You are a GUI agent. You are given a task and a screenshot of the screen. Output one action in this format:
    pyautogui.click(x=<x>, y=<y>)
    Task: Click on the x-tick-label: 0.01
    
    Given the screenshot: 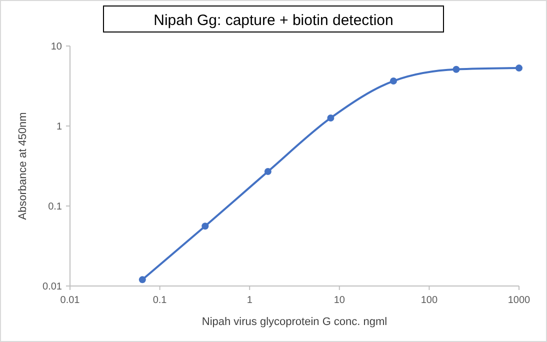 What is the action you would take?
    pyautogui.click(x=70, y=300)
    